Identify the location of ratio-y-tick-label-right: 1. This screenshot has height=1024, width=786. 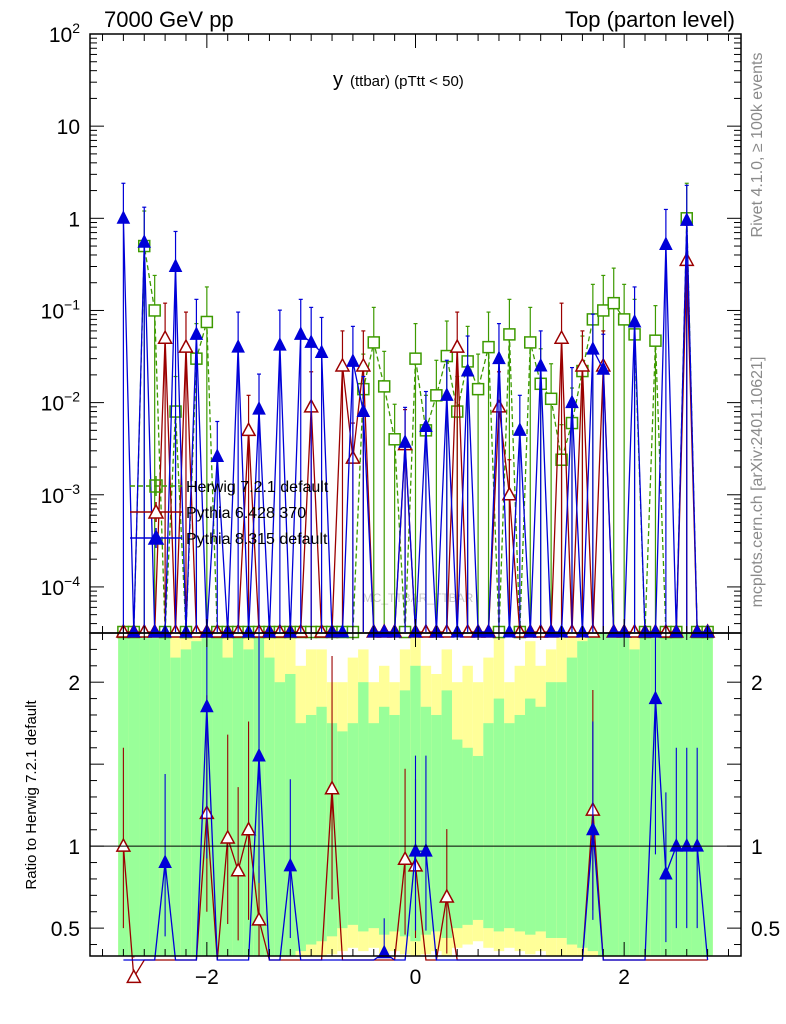
(757, 847).